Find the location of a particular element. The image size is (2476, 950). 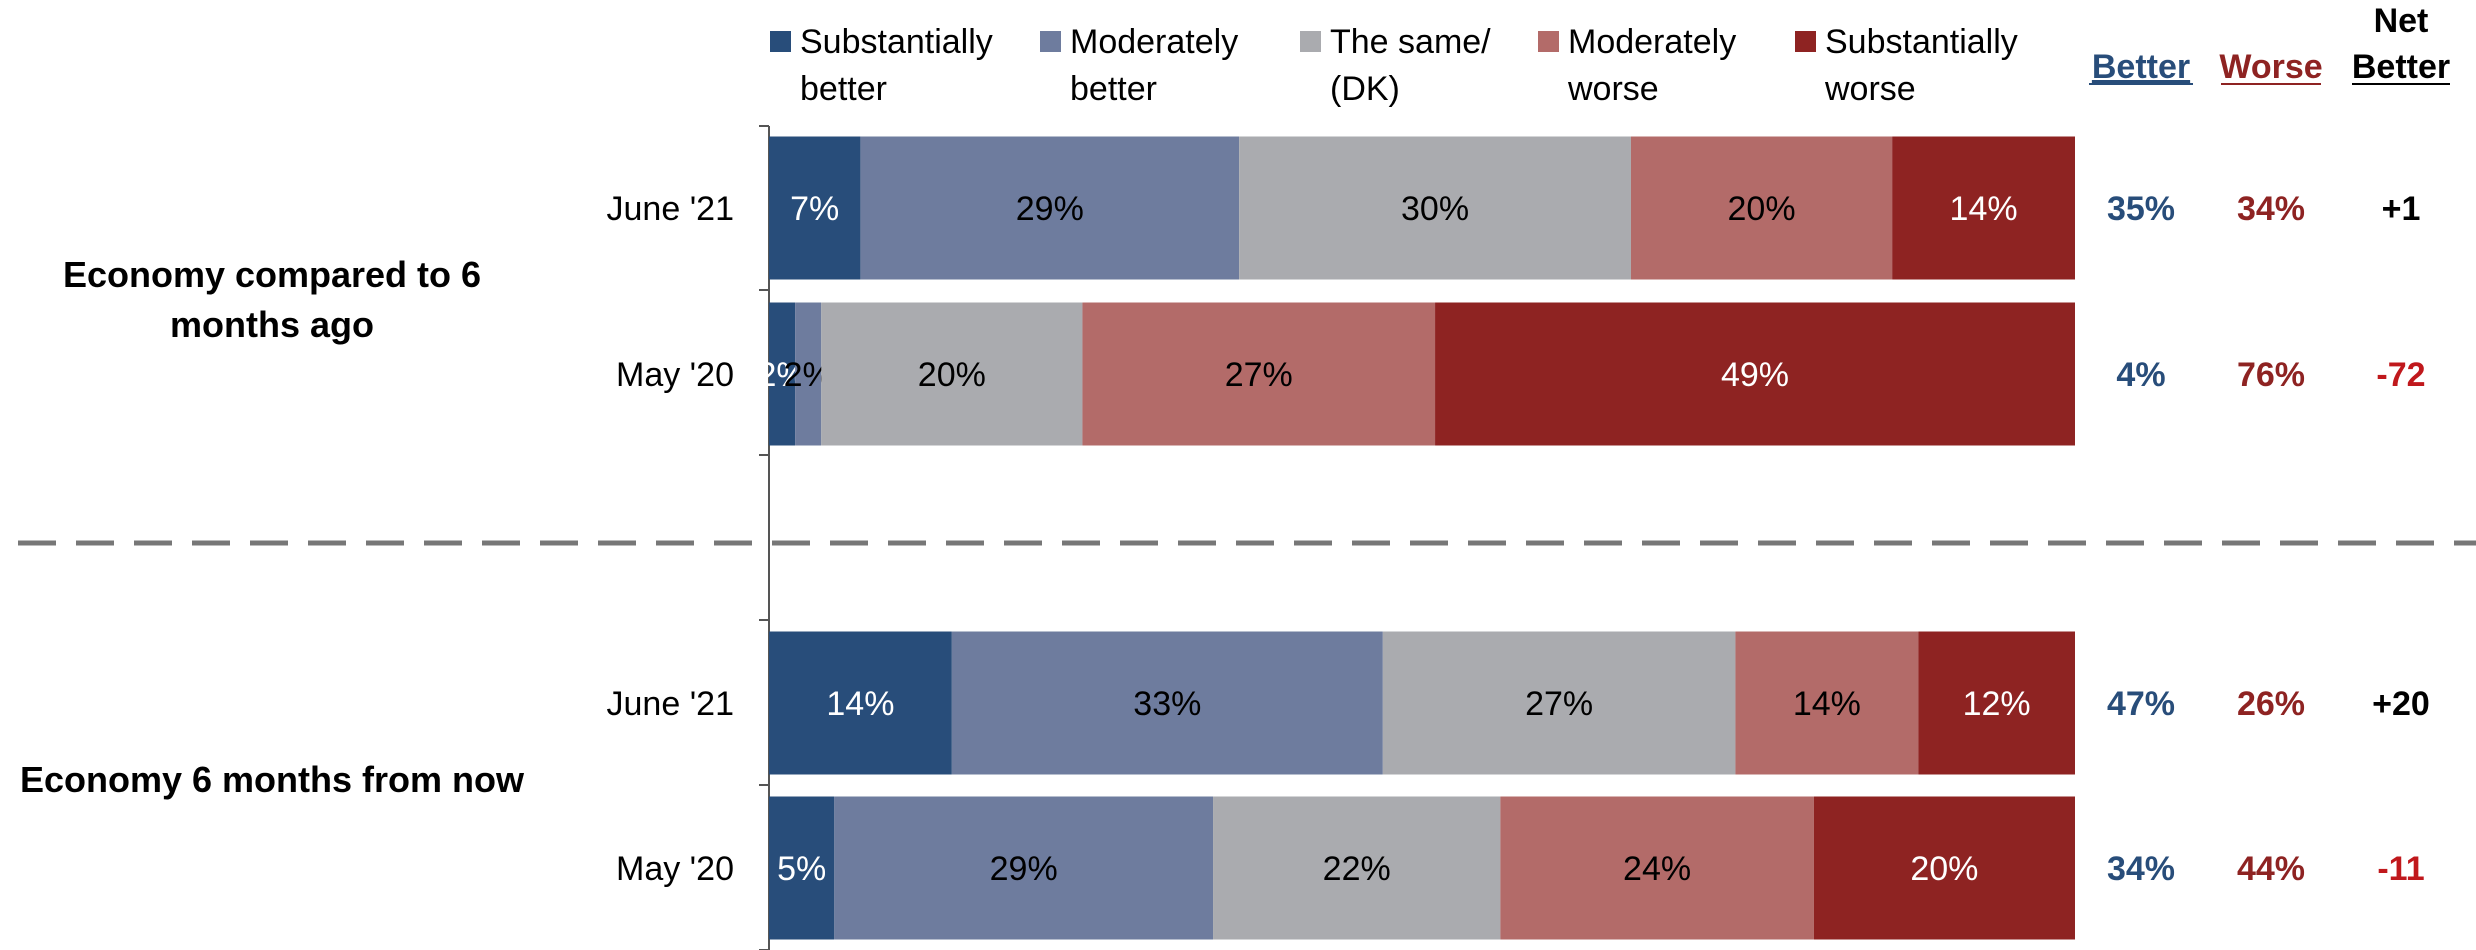

header-better: Better is located at coordinates (2141, 67).